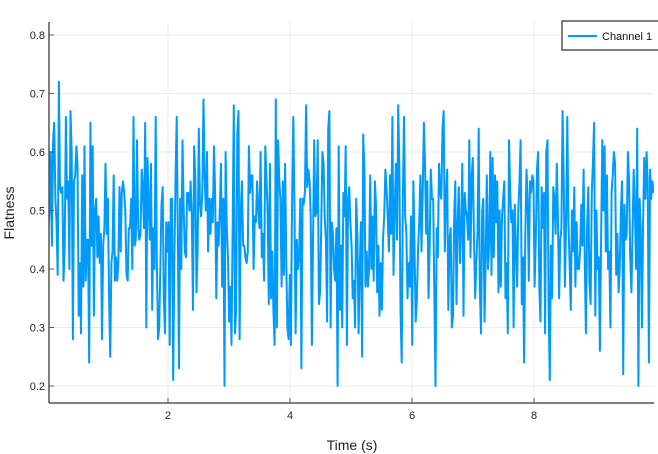 The width and height of the screenshot is (658, 454). What do you see at coordinates (534, 416) in the screenshot?
I see `x-tick-label: 8` at bounding box center [534, 416].